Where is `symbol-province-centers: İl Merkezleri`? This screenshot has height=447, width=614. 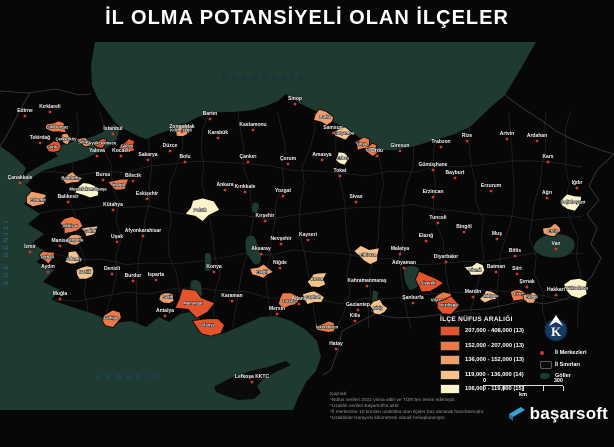
symbol-province-centers: İl Merkezleri is located at coordinates (563, 353).